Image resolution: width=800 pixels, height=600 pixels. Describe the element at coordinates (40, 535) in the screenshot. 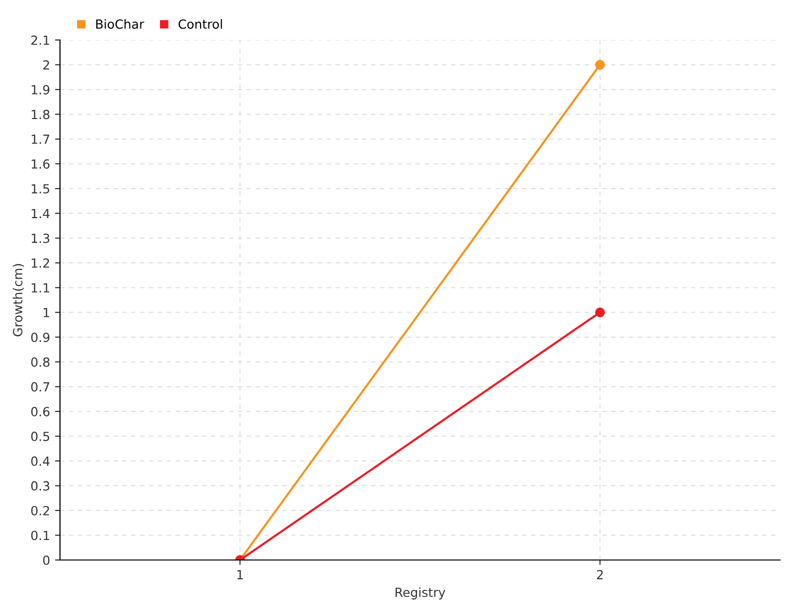

I see `y-tick-label: 0.1` at that location.